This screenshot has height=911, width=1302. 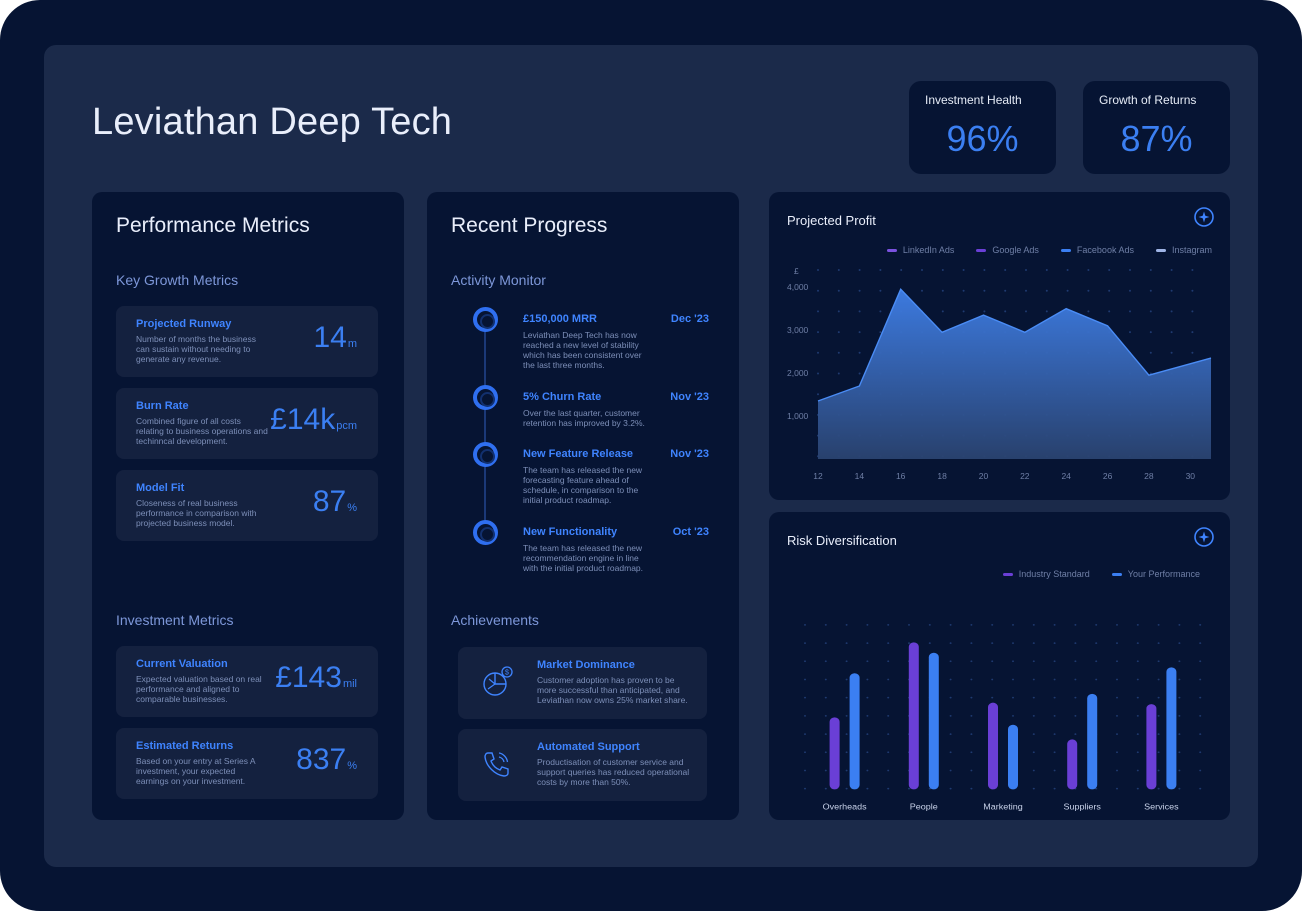 What do you see at coordinates (213, 225) in the screenshot?
I see `panel-title: Performance Metrics` at bounding box center [213, 225].